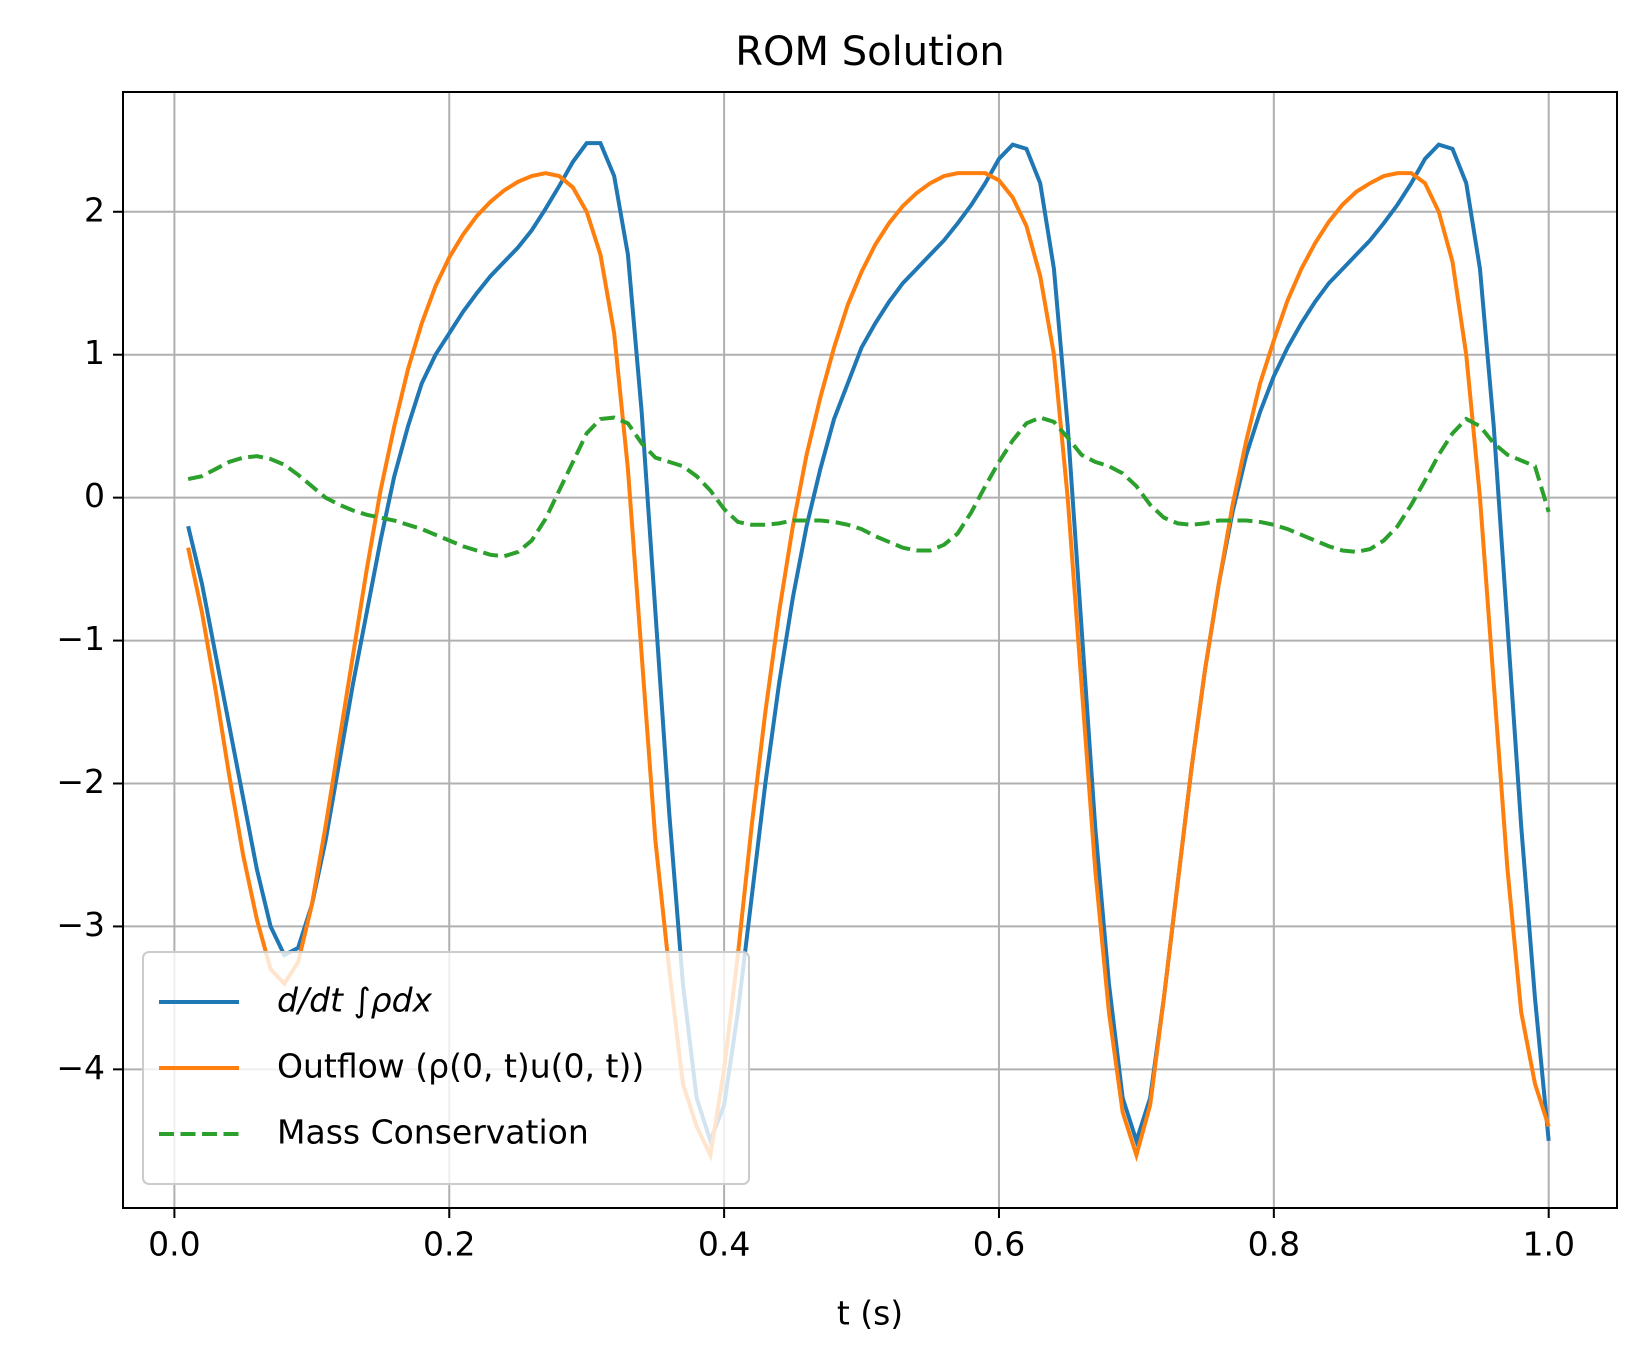 This screenshot has height=1361, width=1638. Describe the element at coordinates (94, 209) in the screenshot. I see `y-tick-label: 2` at that location.